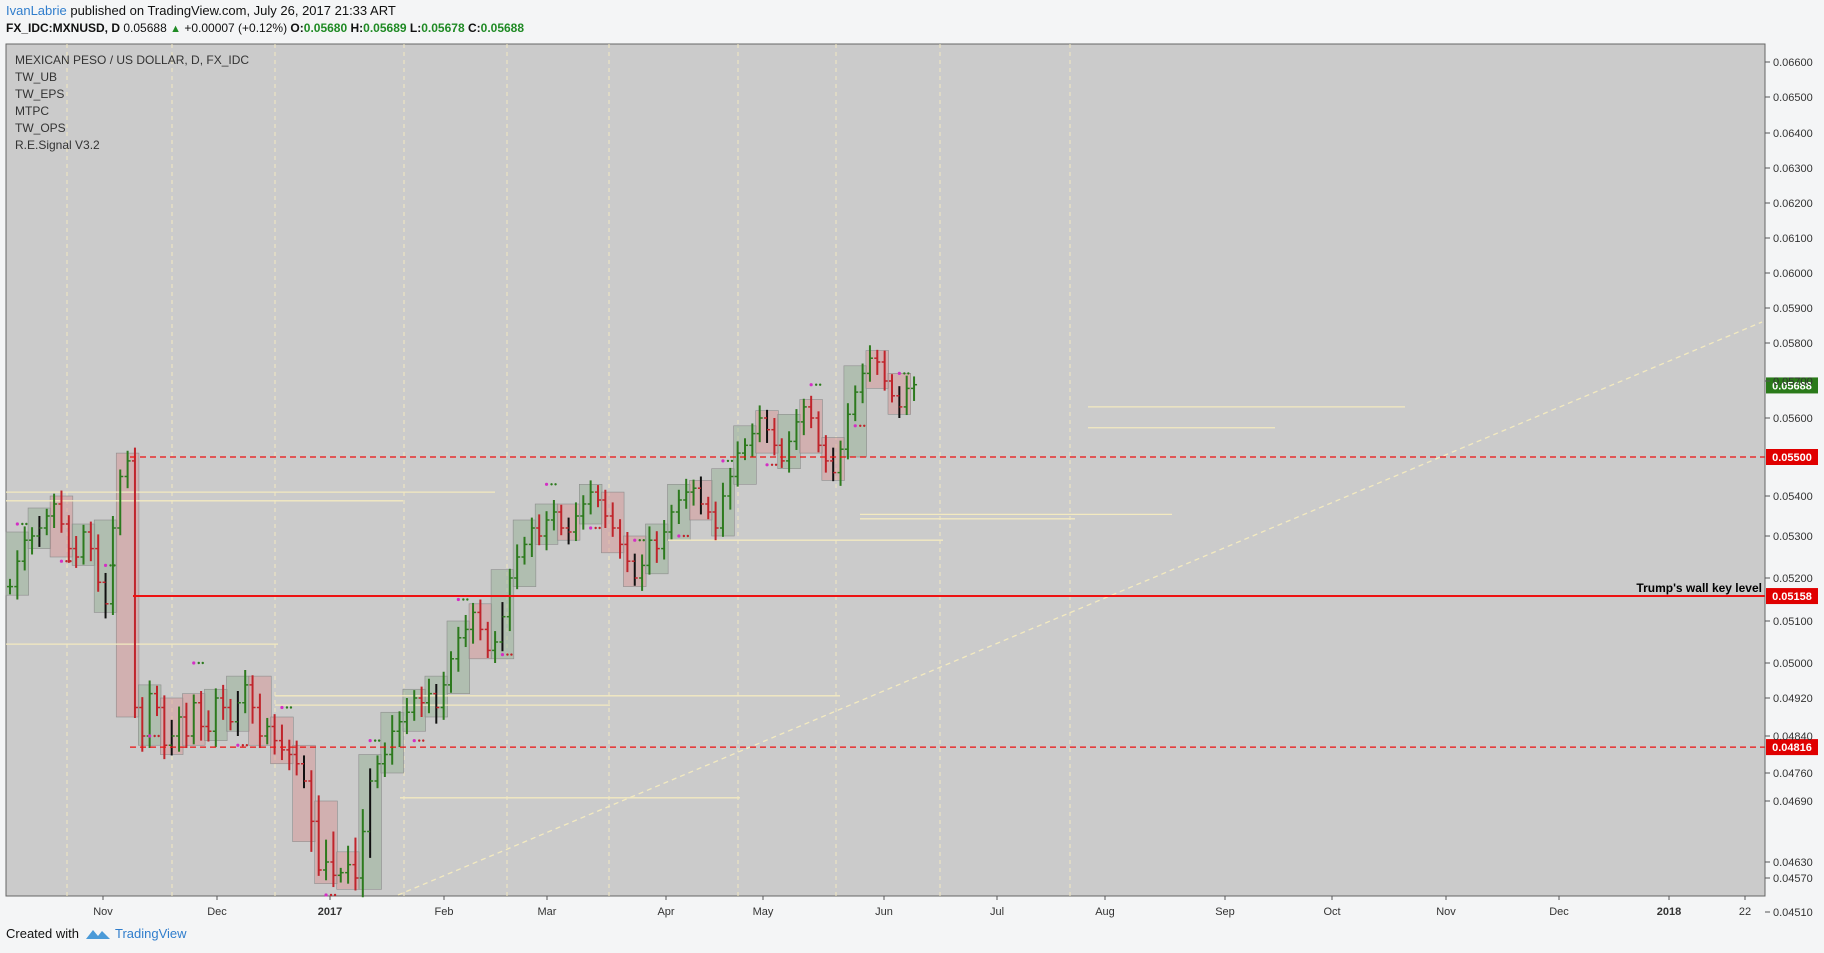 The image size is (1824, 953). Describe the element at coordinates (1793, 737) in the screenshot. I see `y-tick-label: 0.04840` at that location.